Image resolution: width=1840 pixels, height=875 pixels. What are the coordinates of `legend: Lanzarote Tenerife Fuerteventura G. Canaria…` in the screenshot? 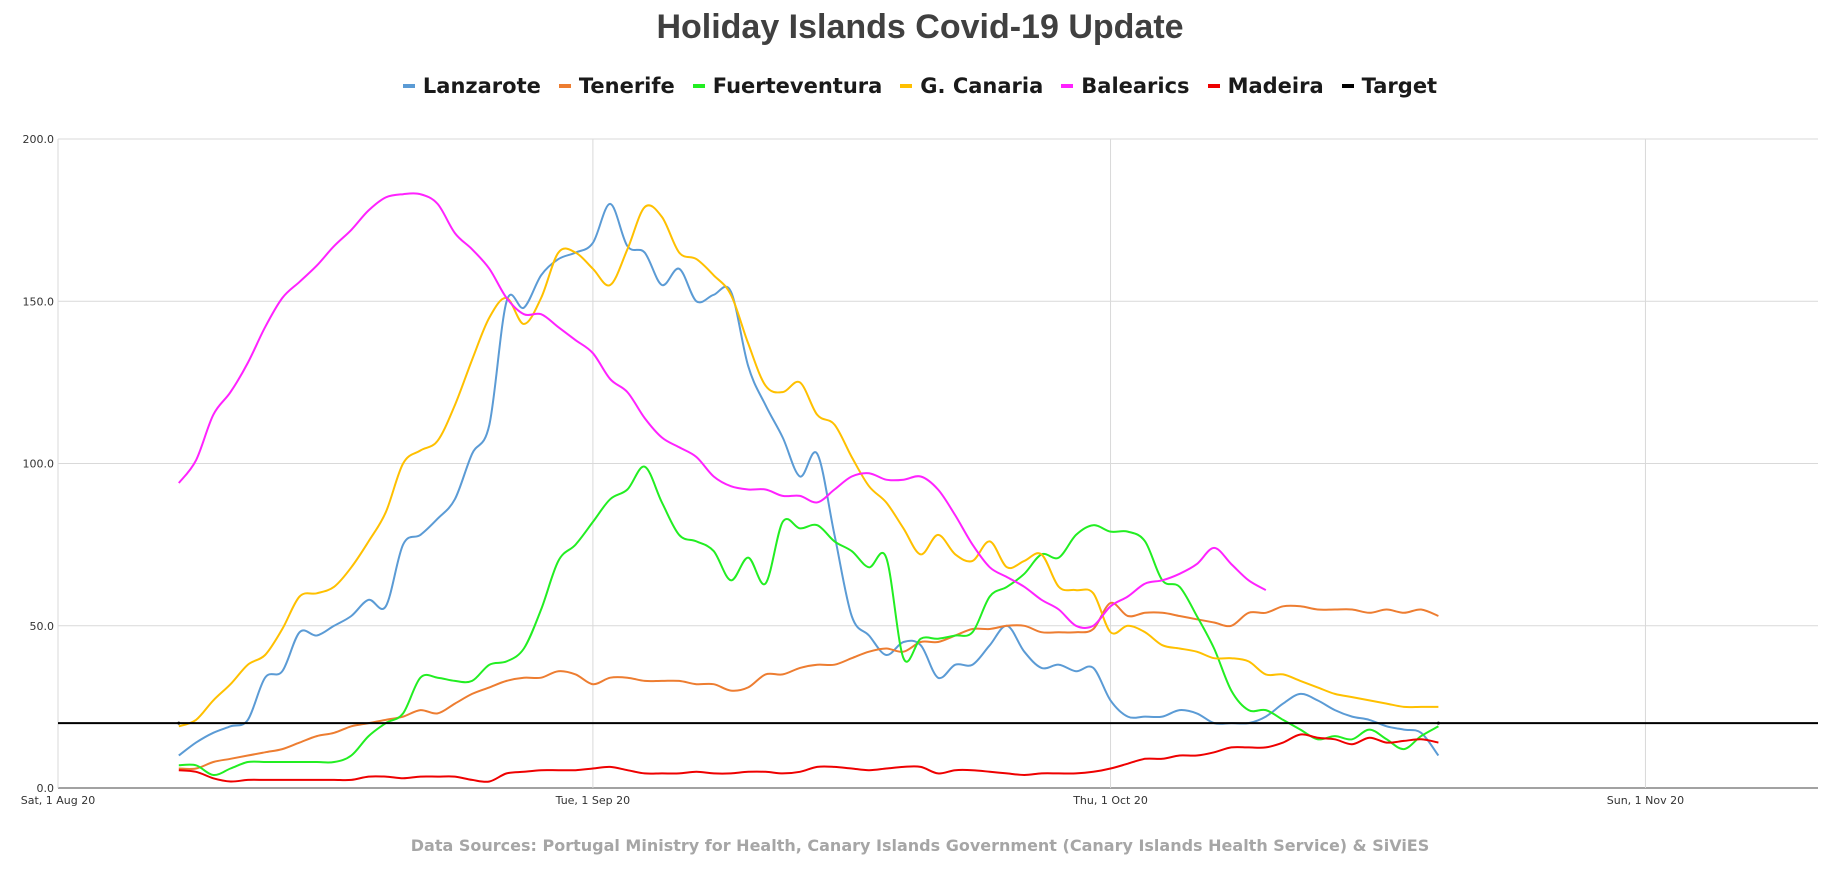 It's located at (920, 86).